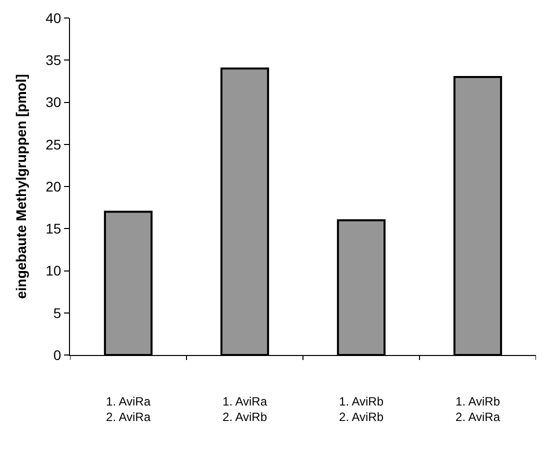  Describe the element at coordinates (54, 186) in the screenshot. I see `y-tick-label: 20` at that location.